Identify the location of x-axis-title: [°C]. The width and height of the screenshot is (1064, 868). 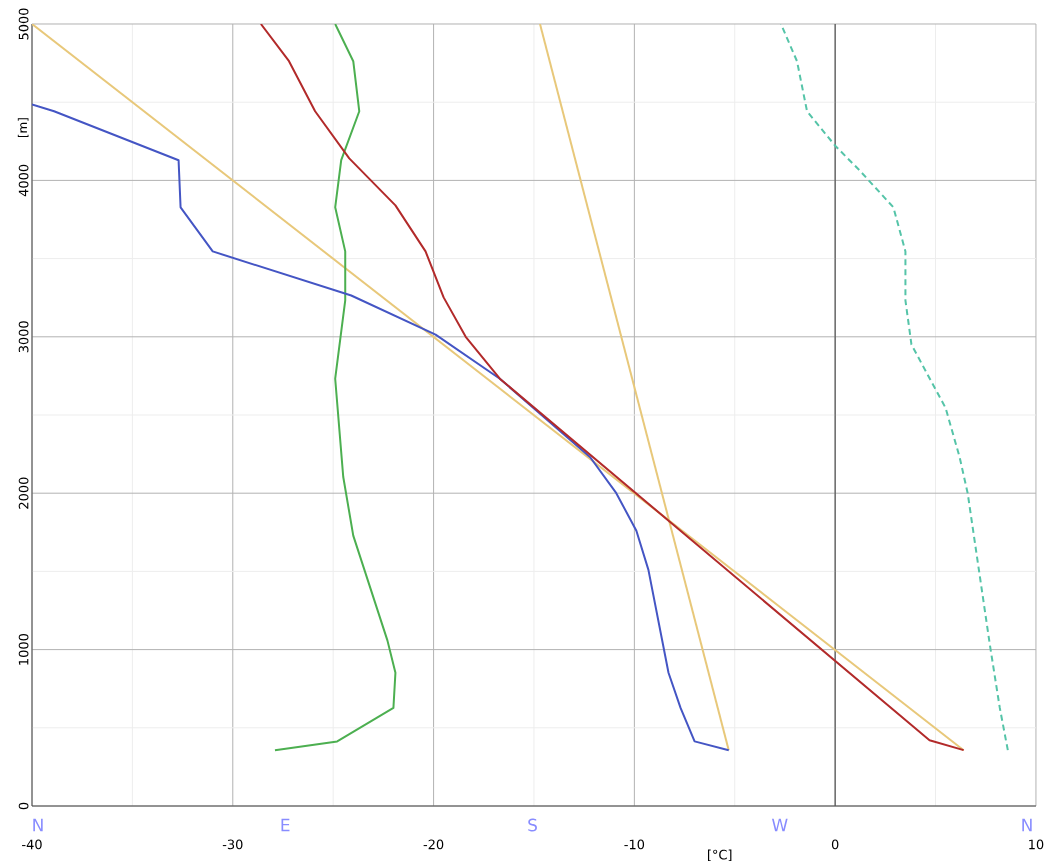
(719, 855).